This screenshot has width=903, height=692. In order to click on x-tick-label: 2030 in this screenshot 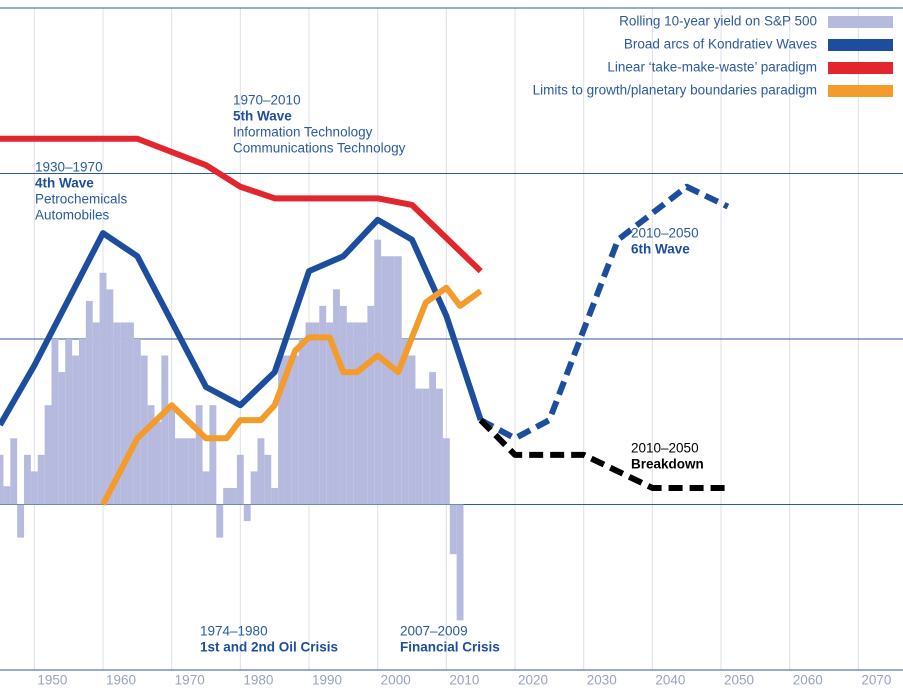, I will do `click(602, 680)`.